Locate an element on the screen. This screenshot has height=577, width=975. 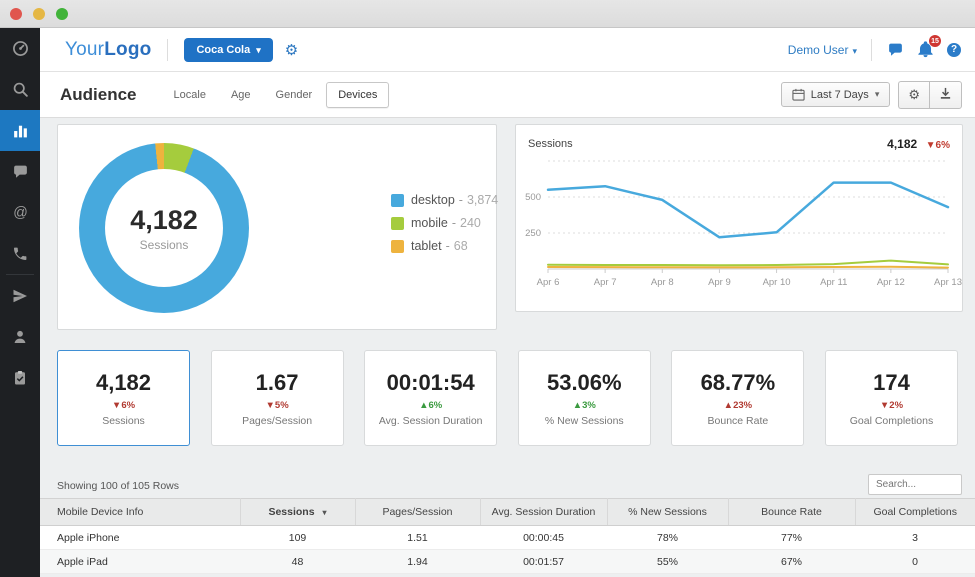
col-header-pages-session: Pages/Session is located at coordinates (418, 512).